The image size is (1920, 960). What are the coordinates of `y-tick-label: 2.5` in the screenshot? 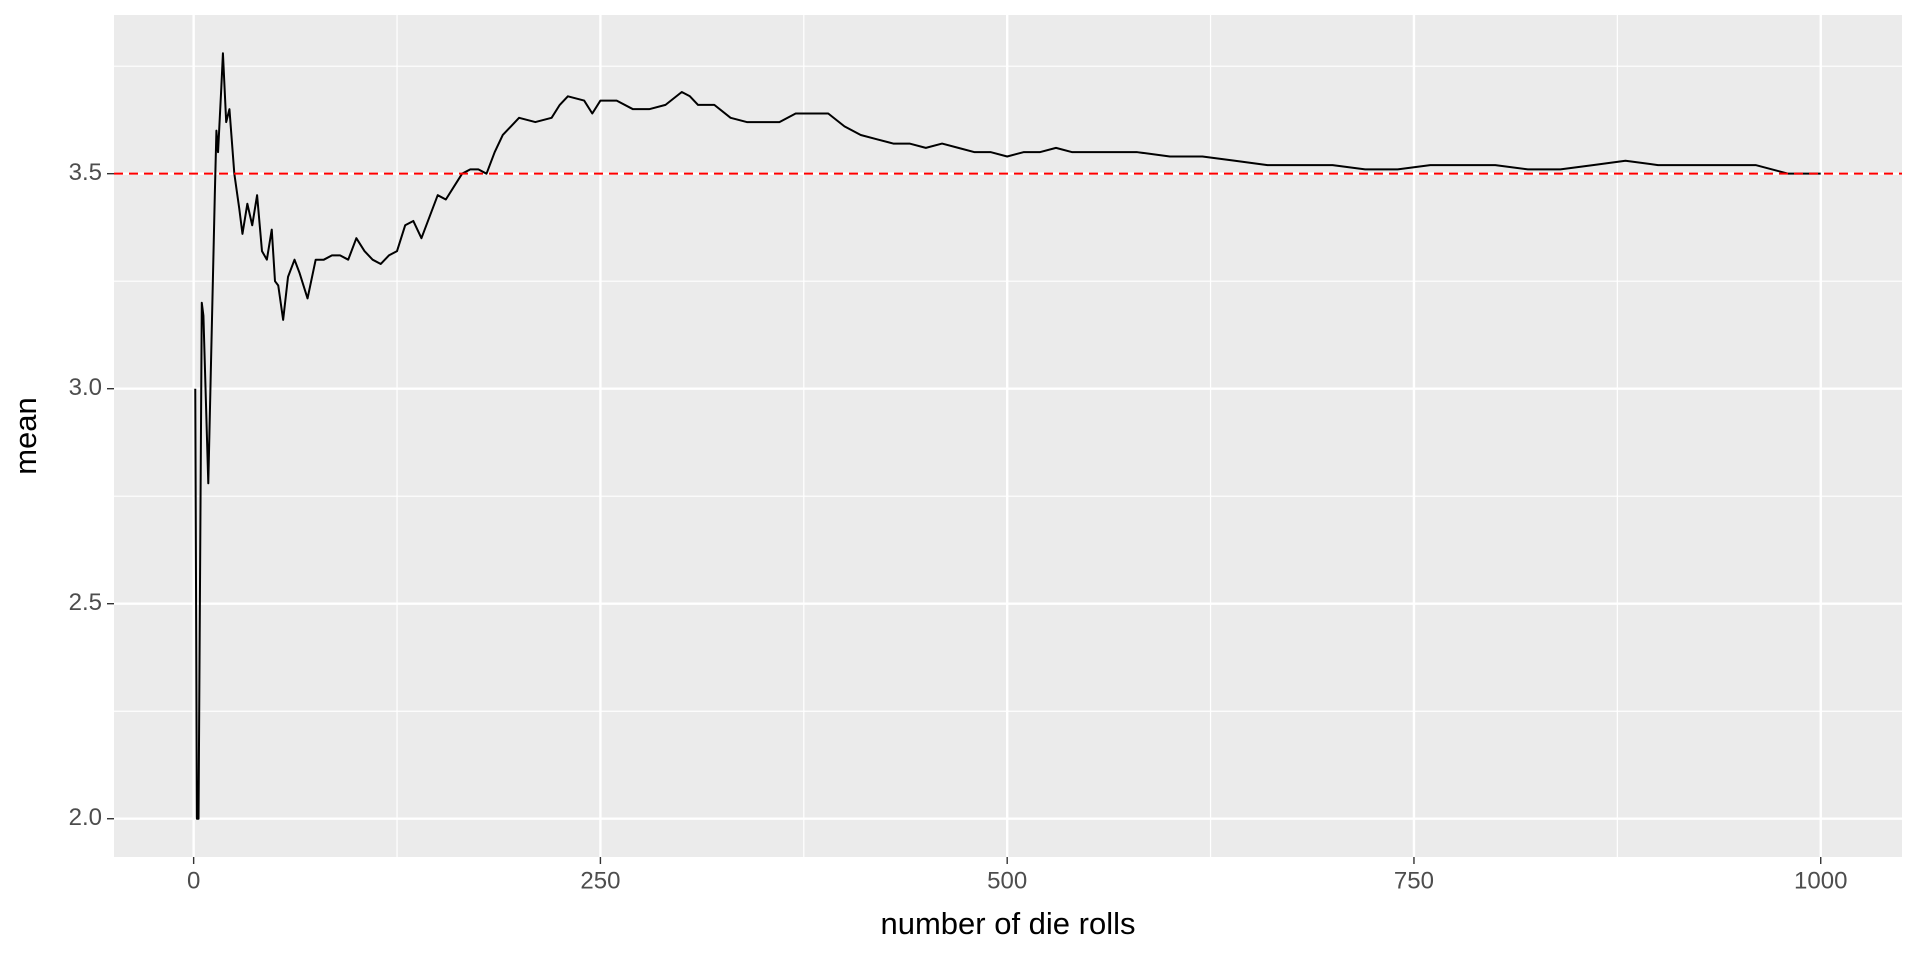 It's located at (85, 602).